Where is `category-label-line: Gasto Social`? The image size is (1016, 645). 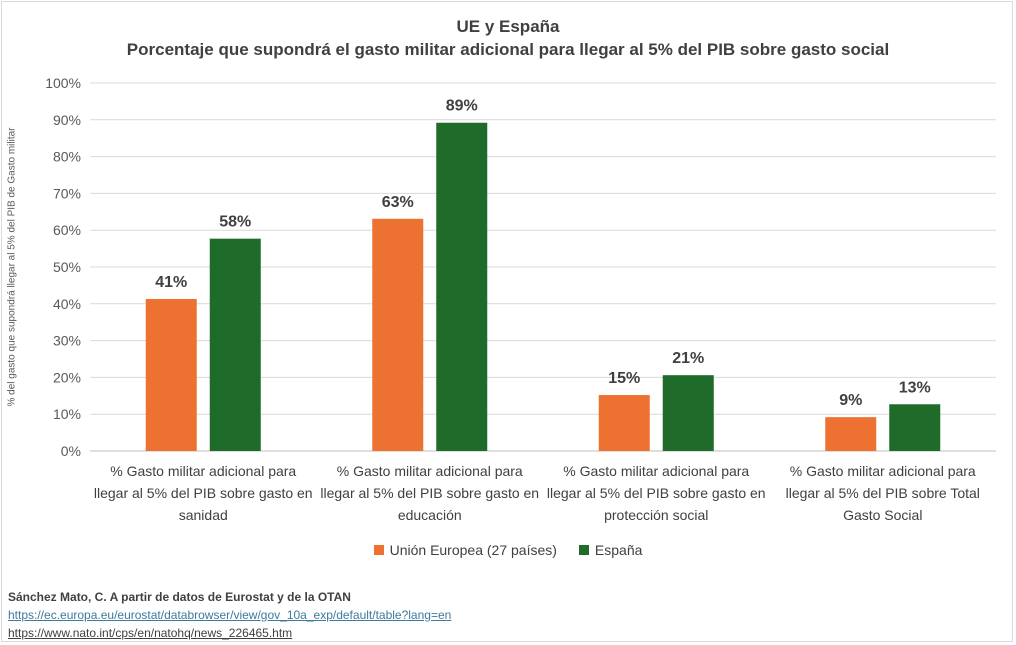 category-label-line: Gasto Social is located at coordinates (883, 515).